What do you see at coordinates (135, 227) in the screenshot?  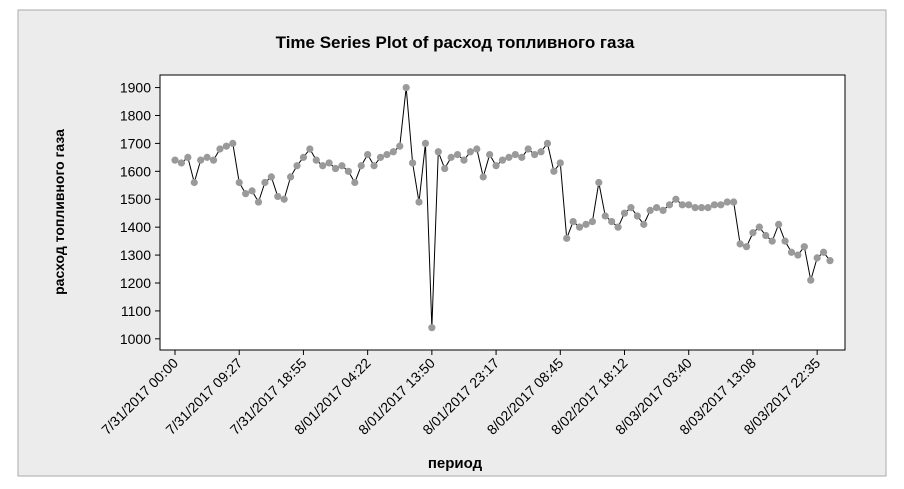 I see `y-tick-label: 1400` at bounding box center [135, 227].